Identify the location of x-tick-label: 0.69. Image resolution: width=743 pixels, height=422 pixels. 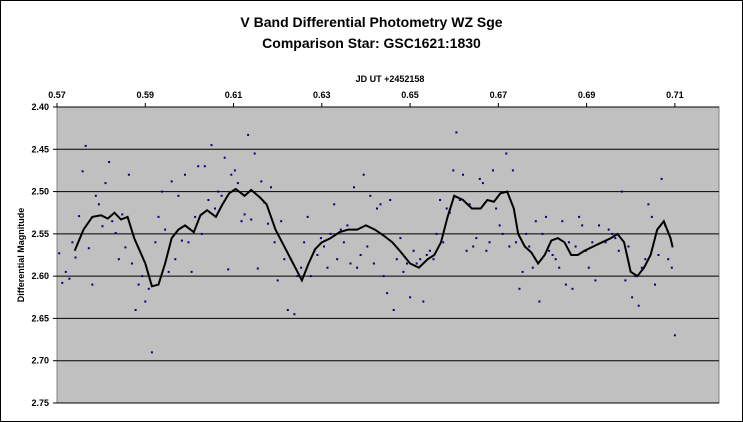
(587, 95).